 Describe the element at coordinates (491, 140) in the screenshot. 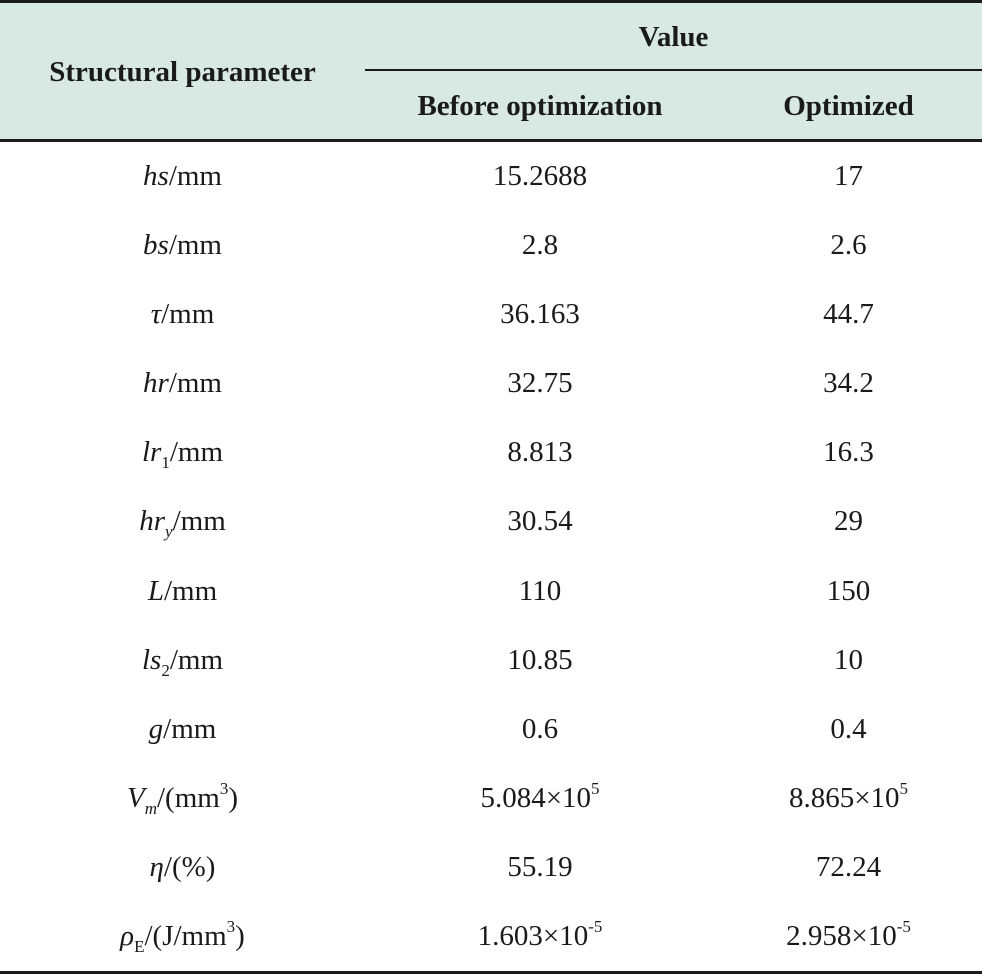

I see `header-rule` at that location.